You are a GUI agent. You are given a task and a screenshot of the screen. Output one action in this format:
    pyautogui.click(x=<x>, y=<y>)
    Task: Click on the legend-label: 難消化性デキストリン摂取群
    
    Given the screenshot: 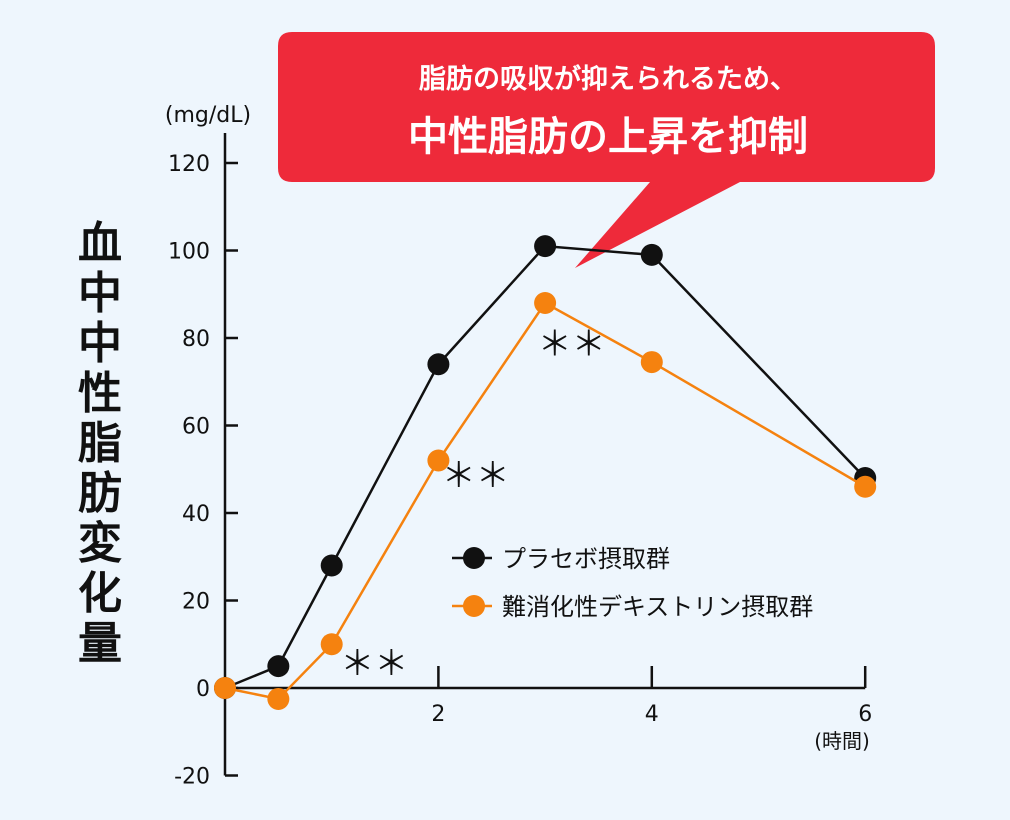 What is the action you would take?
    pyautogui.click(x=657, y=607)
    